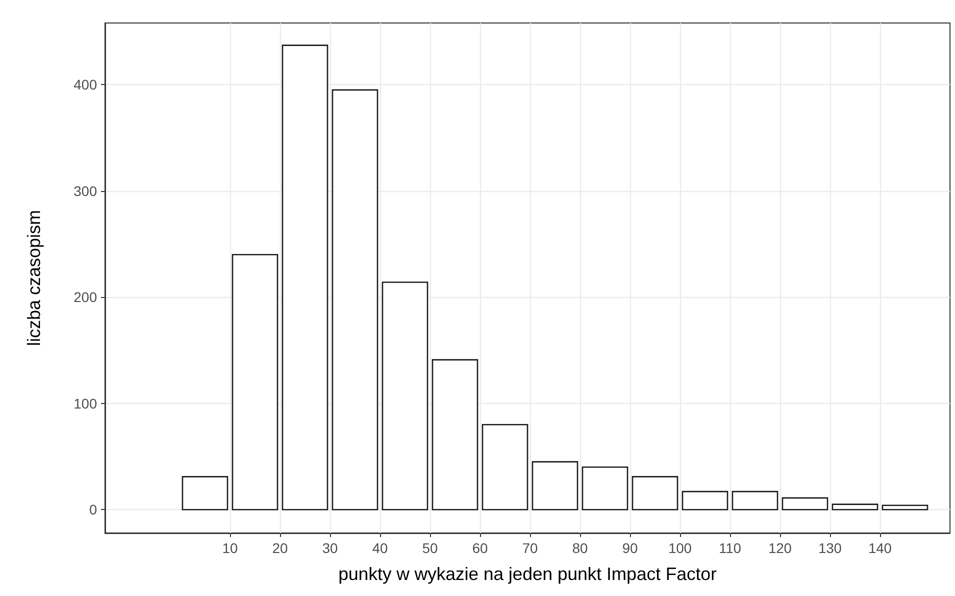 The width and height of the screenshot is (955, 596). What do you see at coordinates (430, 548) in the screenshot?
I see `x-tick-label: 50` at bounding box center [430, 548].